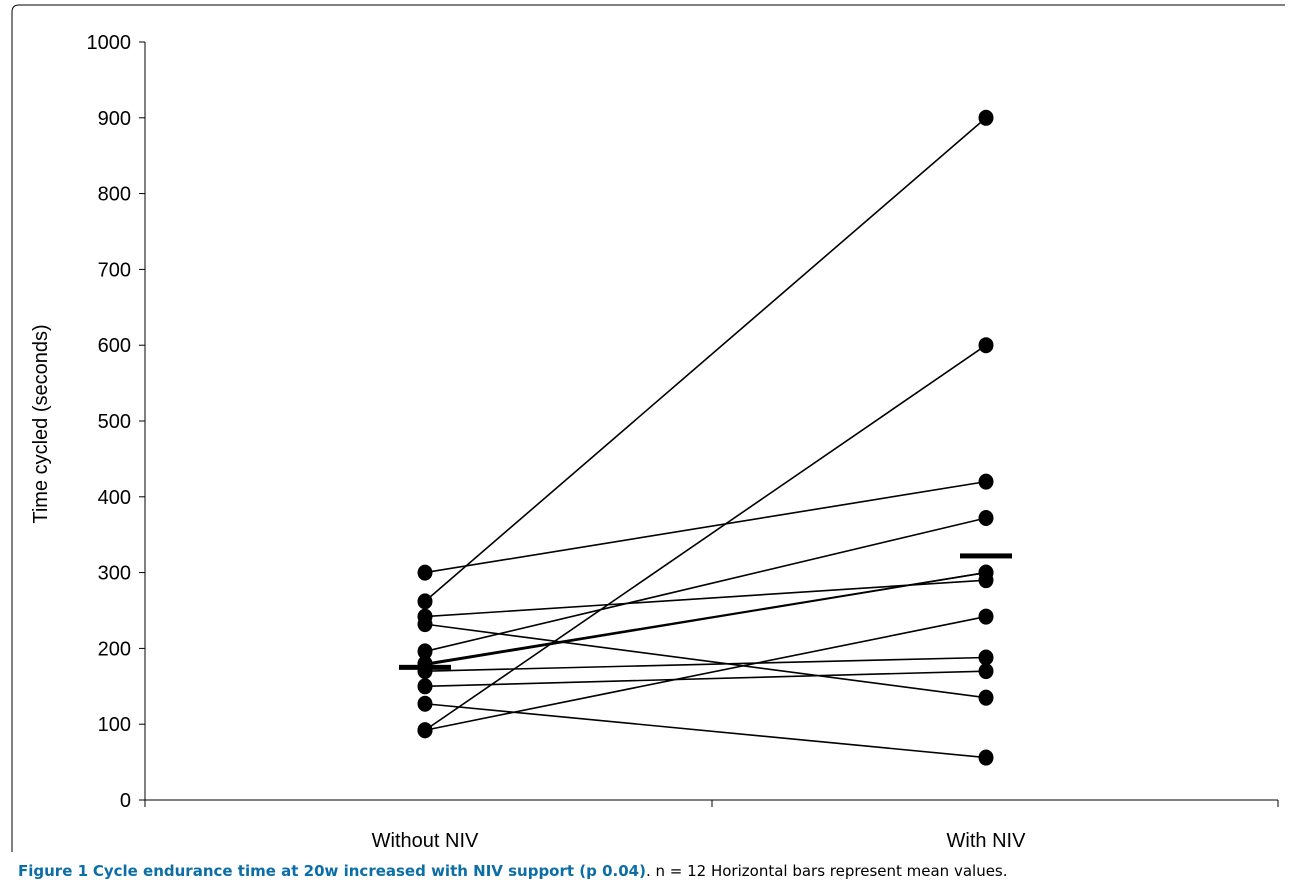 The width and height of the screenshot is (1290, 895). What do you see at coordinates (114, 498) in the screenshot?
I see `y-tick-label: 400` at bounding box center [114, 498].